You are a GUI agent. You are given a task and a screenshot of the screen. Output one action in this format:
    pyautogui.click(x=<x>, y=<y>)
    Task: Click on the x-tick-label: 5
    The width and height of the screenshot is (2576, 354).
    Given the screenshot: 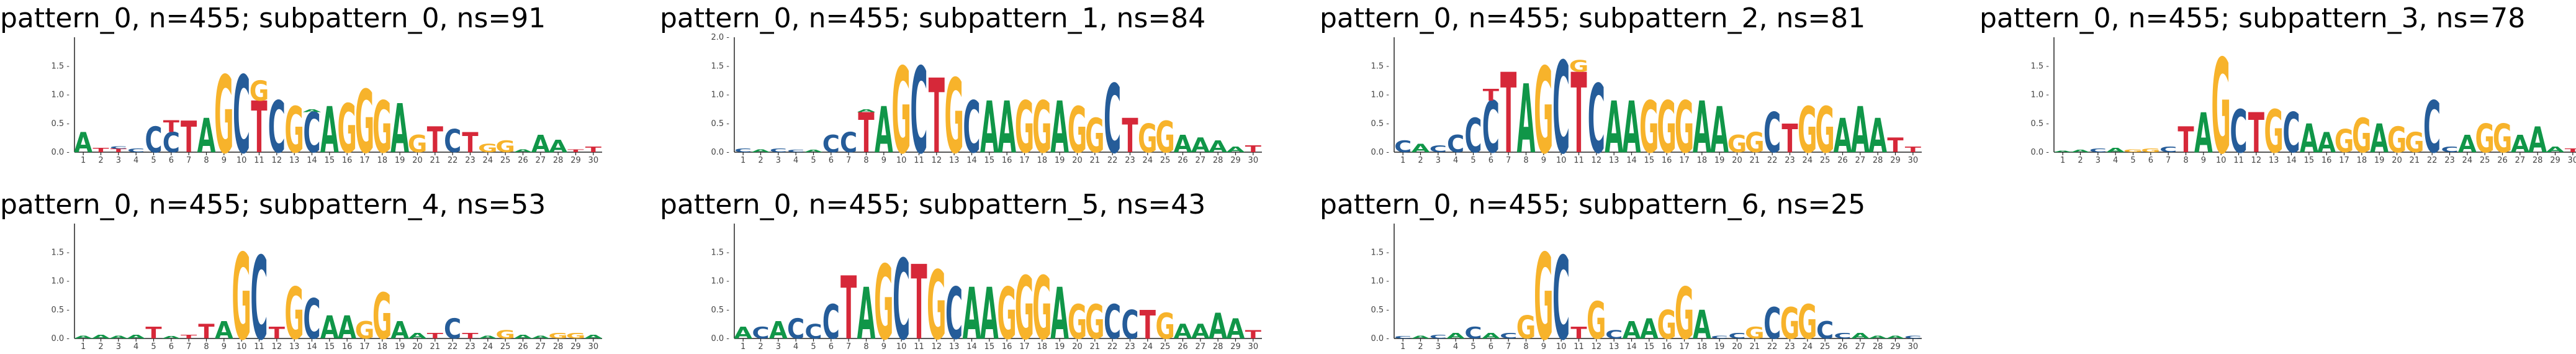 What is the action you would take?
    pyautogui.click(x=153, y=160)
    